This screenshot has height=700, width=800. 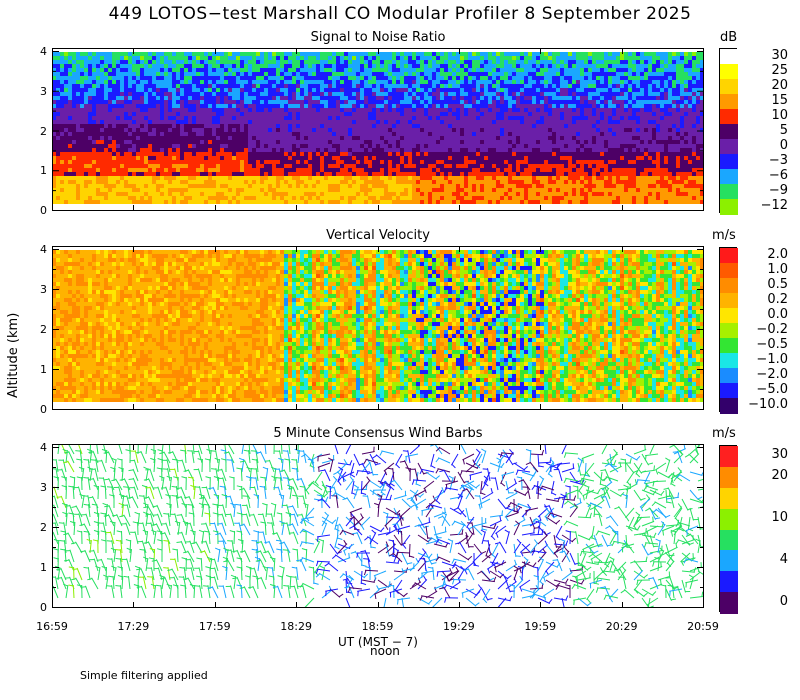 I want to click on snr-panel-title: Signal to Noise Ratio, so click(x=378, y=37).